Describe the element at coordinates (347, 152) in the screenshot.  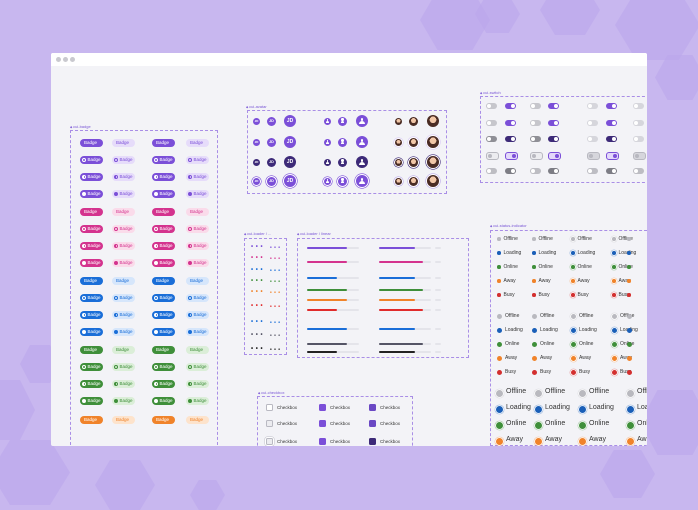
I see `avatar-frame` at that location.